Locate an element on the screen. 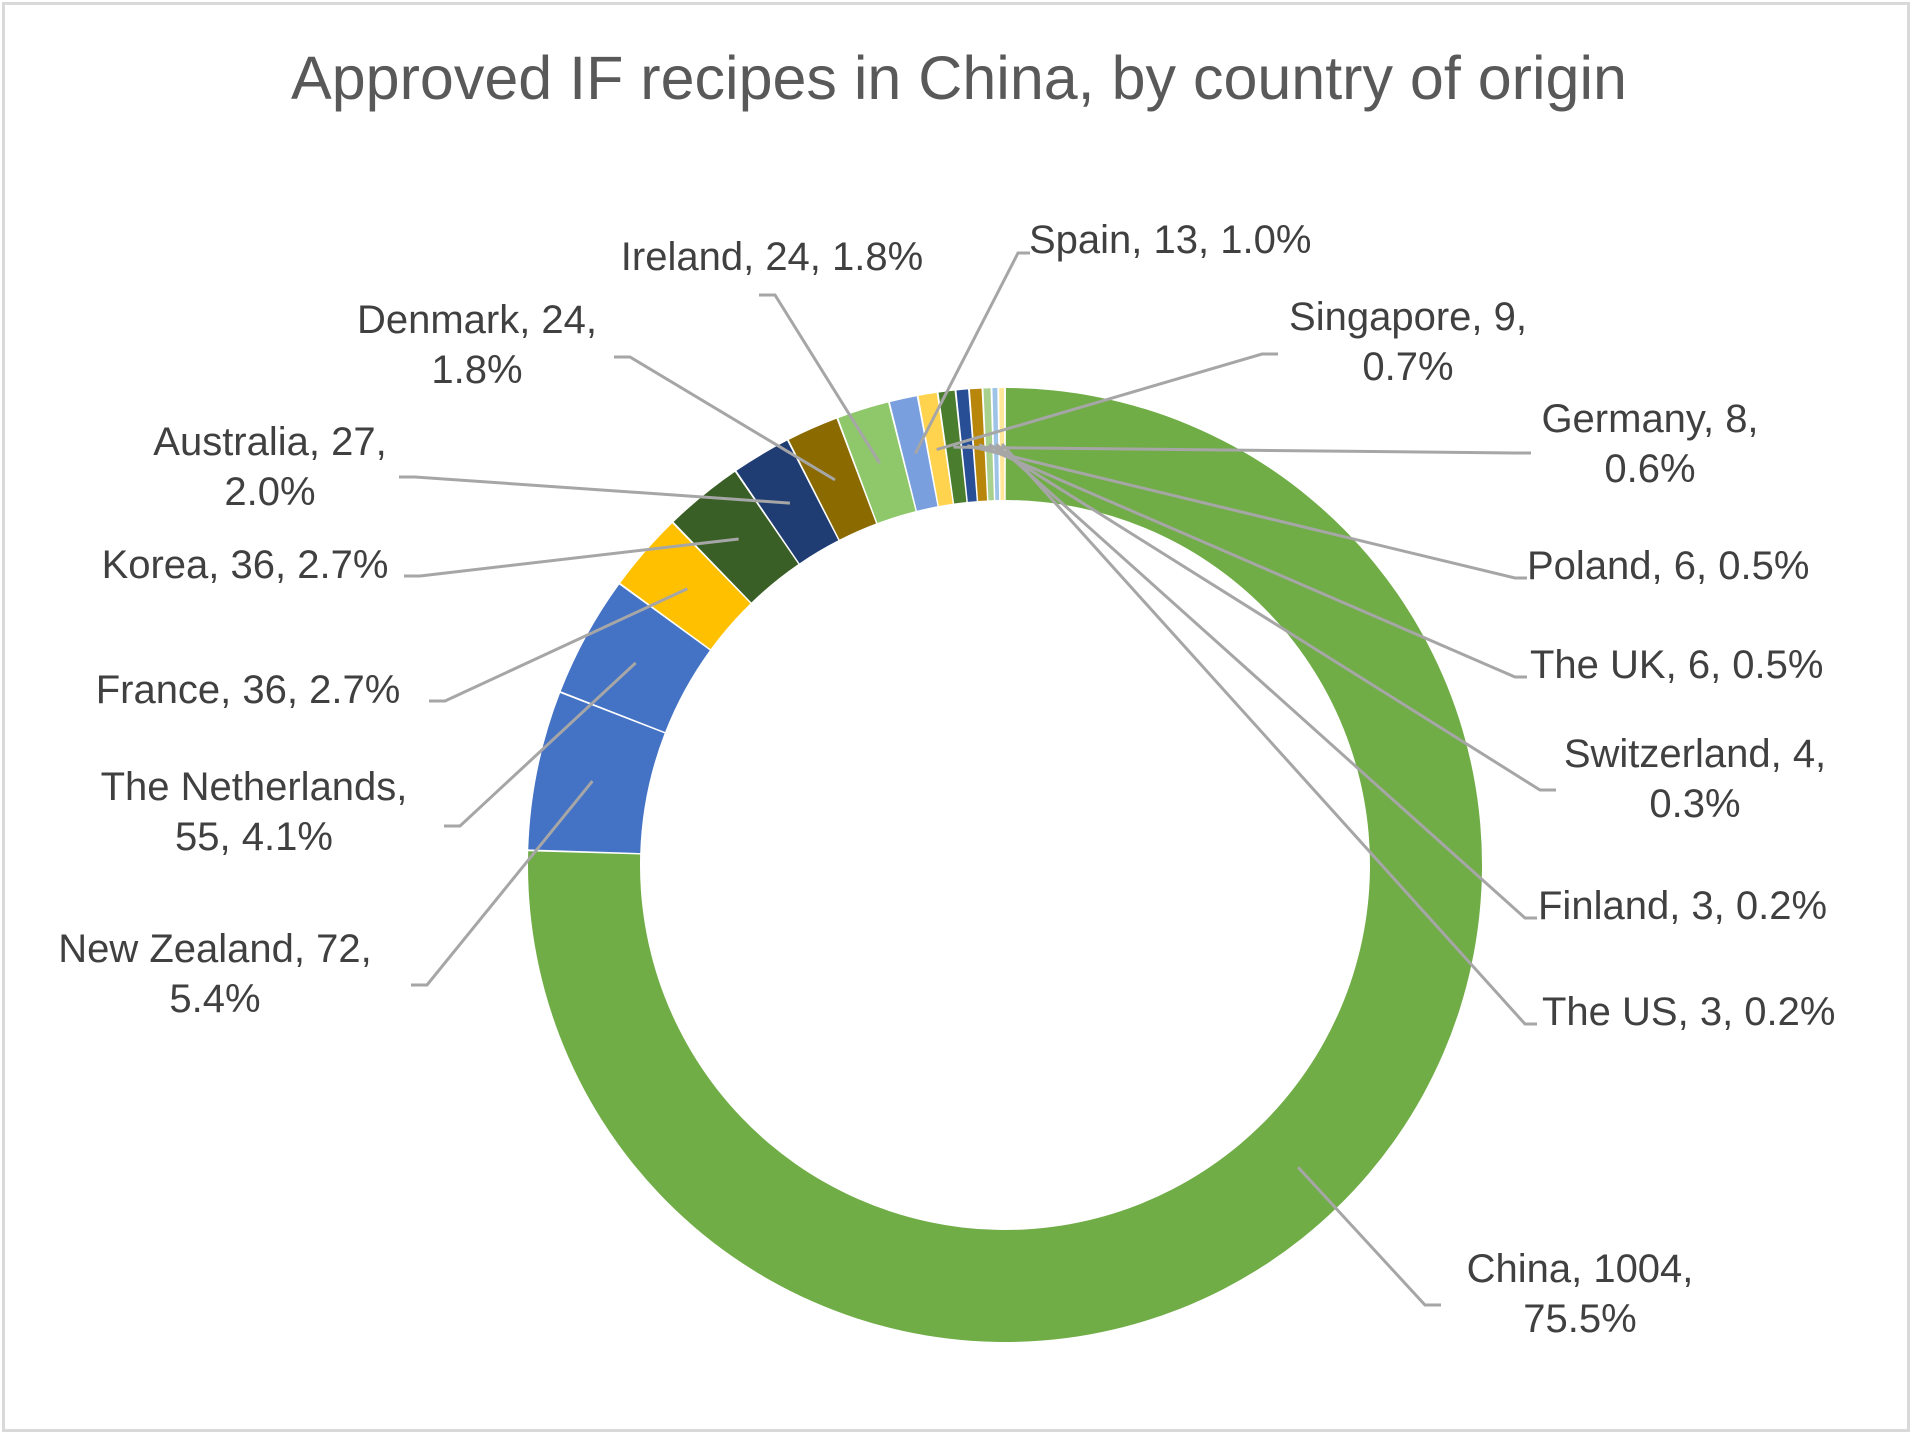 Image resolution: width=1916 pixels, height=1440 pixels. slice-switzerland is located at coordinates (988, 444).